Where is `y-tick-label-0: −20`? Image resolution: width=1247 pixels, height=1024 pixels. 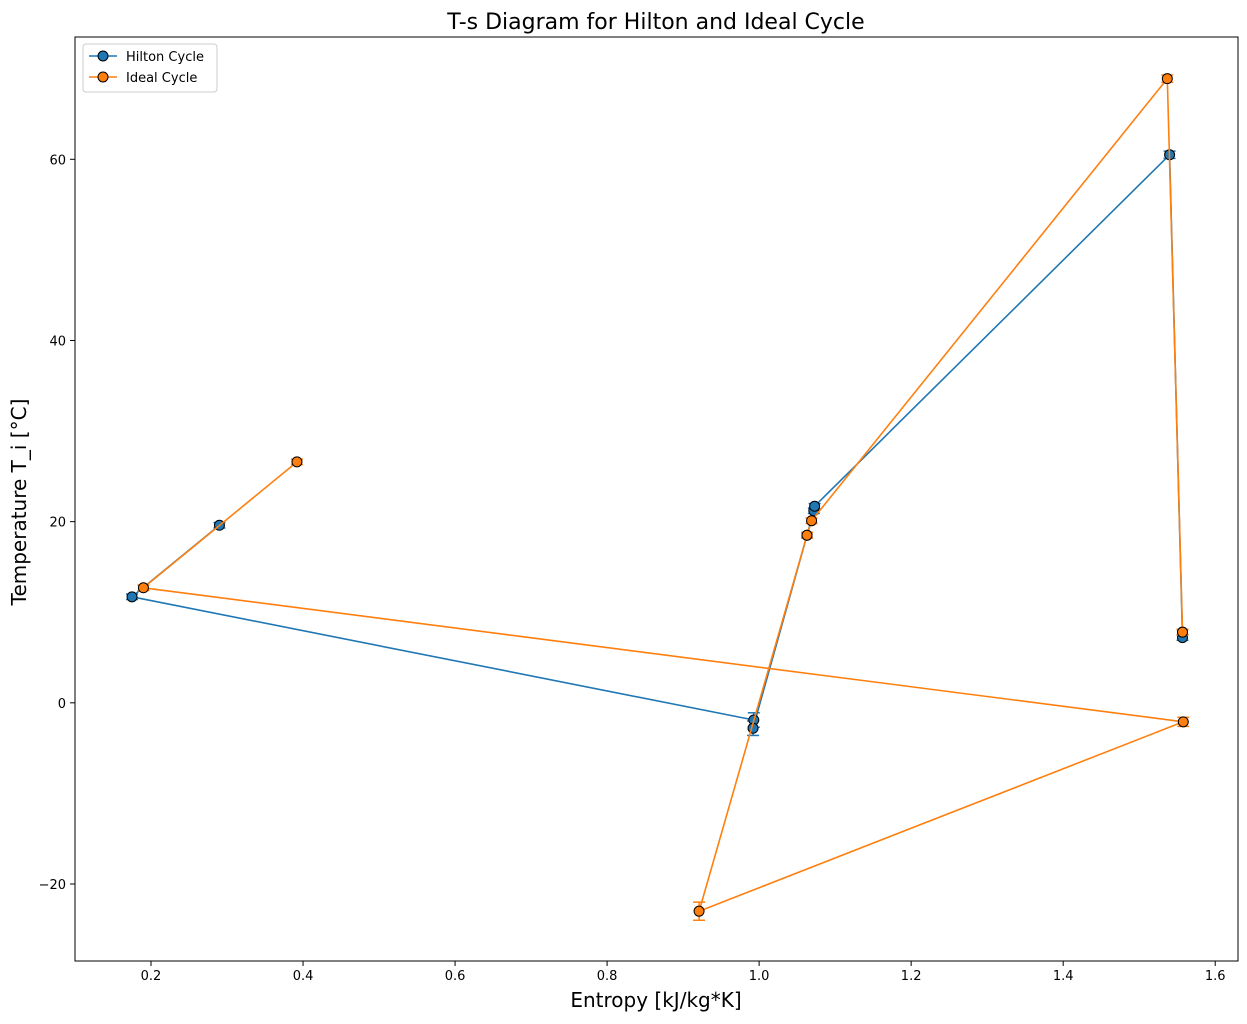 y-tick-label-0: −20 is located at coordinates (52, 885).